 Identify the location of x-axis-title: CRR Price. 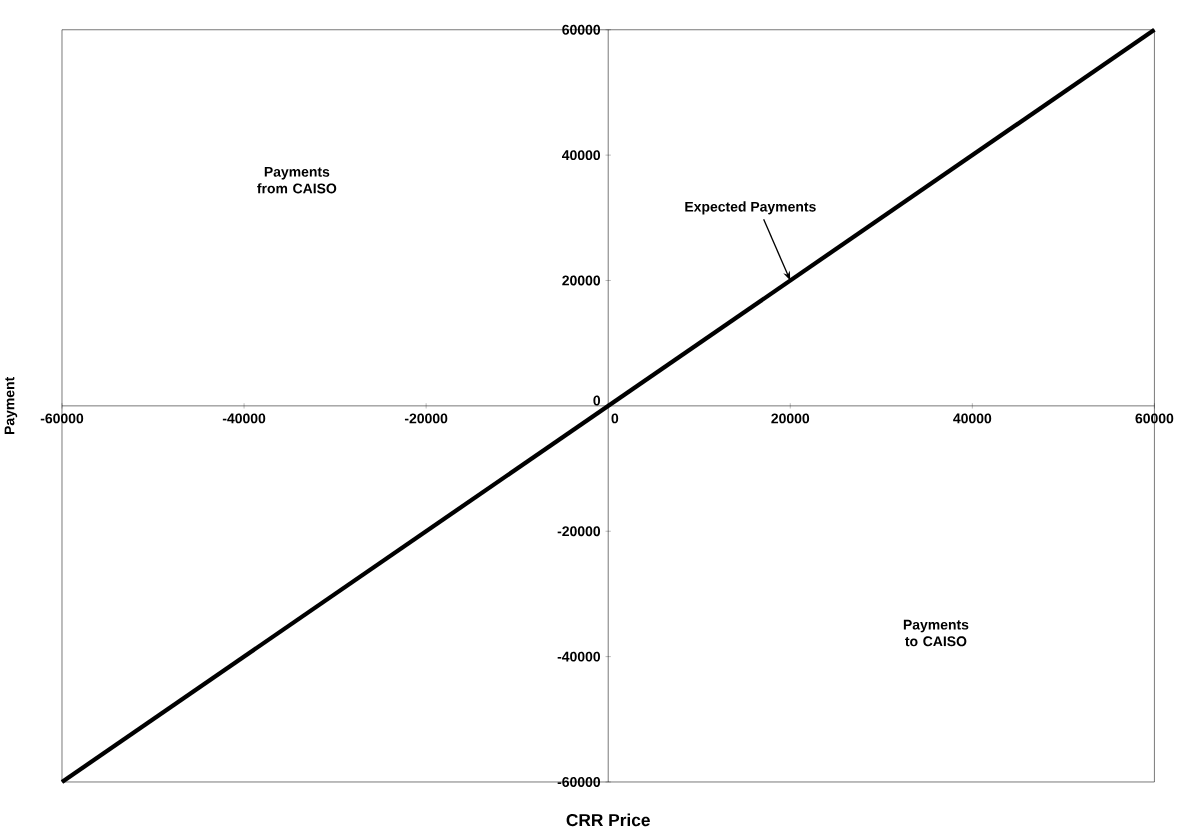
(608, 820).